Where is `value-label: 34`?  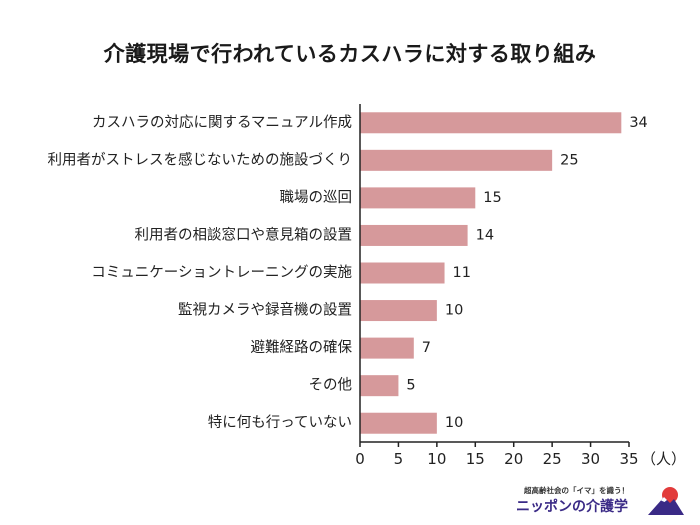
value-label: 34 is located at coordinates (638, 123).